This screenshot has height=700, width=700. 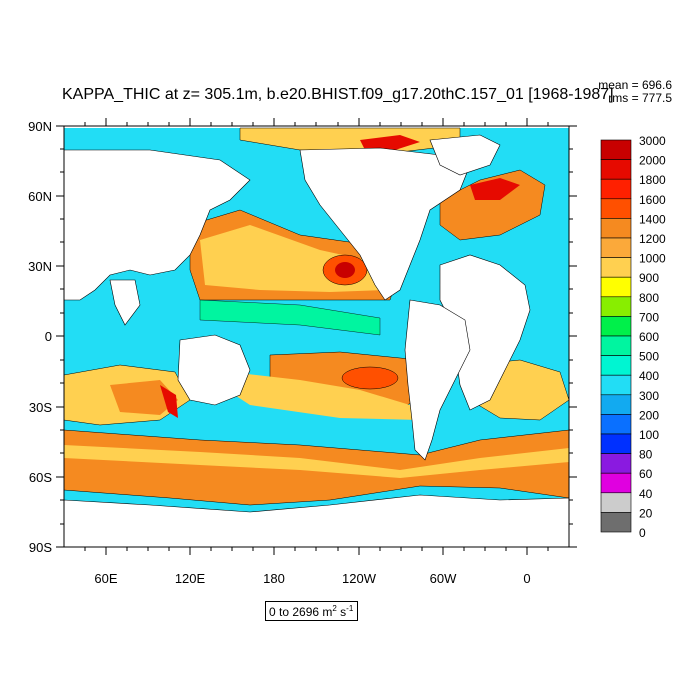 What do you see at coordinates (325, 396) in the screenshot?
I see `south-pacific-inner` at bounding box center [325, 396].